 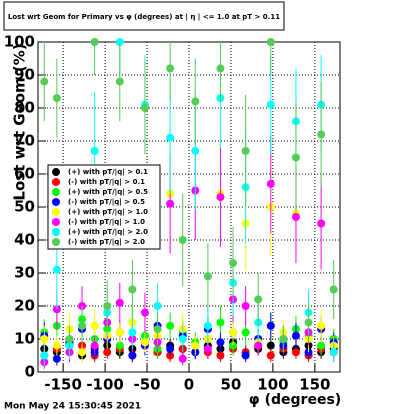 I want to click on y-tick-label: 80, so click(x=24, y=108).